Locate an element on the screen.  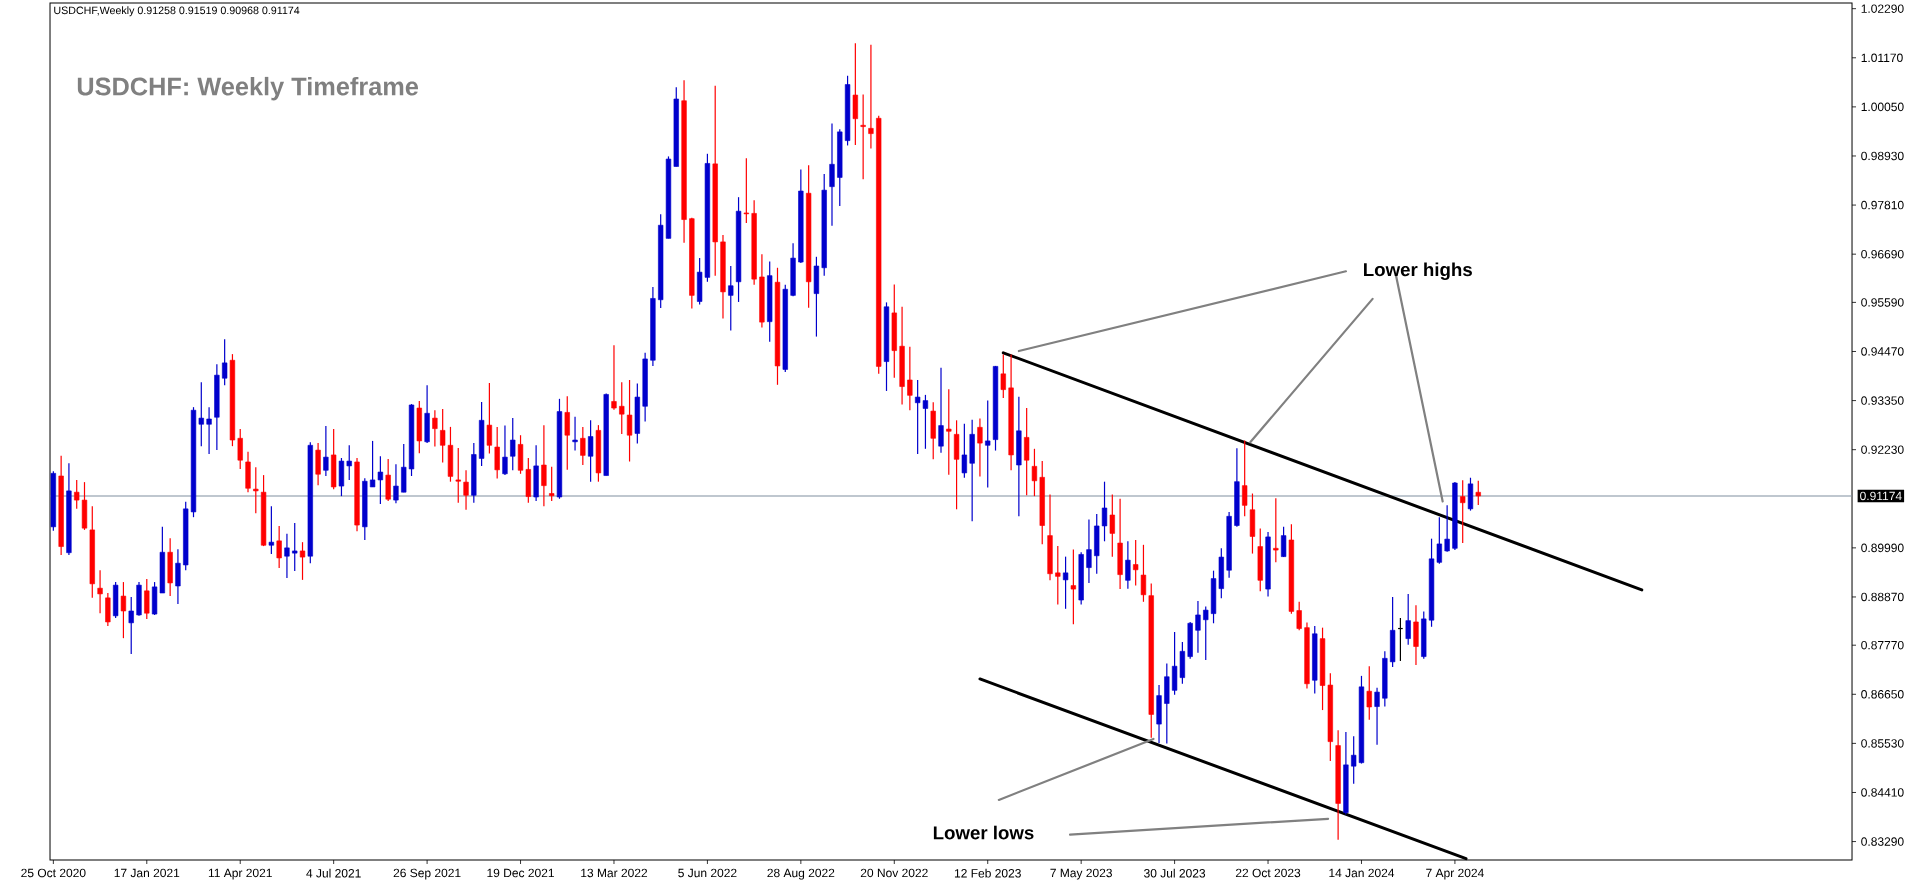
x-tick-label: 26 Sep 2021 is located at coordinates (427, 874).